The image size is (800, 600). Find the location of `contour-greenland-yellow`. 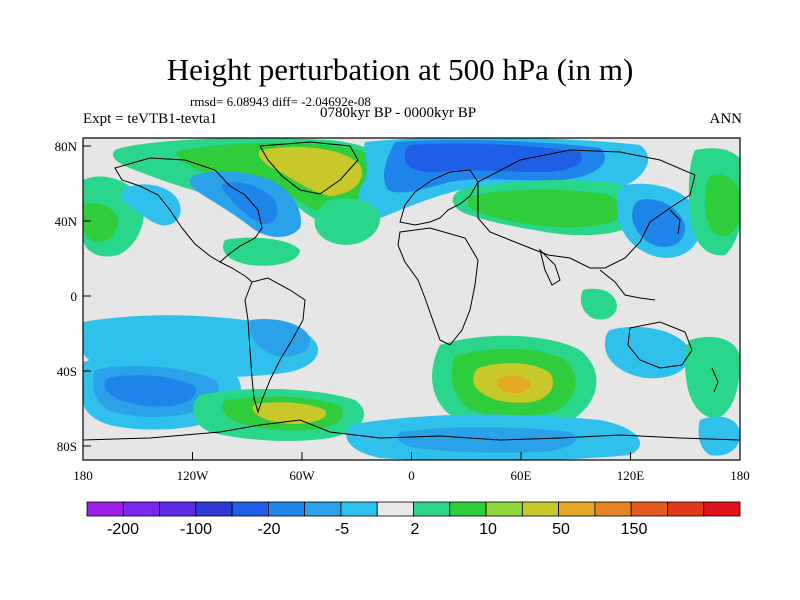

contour-greenland-yellow is located at coordinates (310, 171).